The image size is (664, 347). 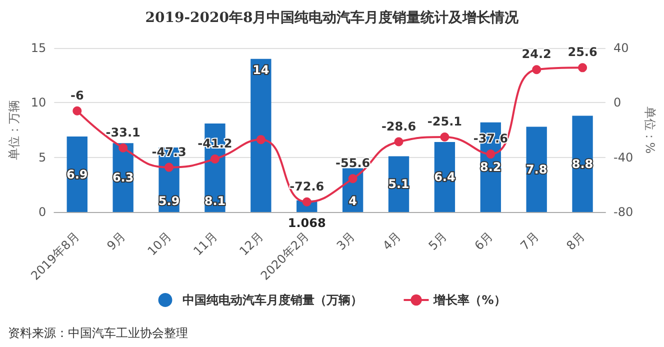 What do you see at coordinates (484, 241) in the screenshot?
I see `x-tick-label: 6月` at bounding box center [484, 241].